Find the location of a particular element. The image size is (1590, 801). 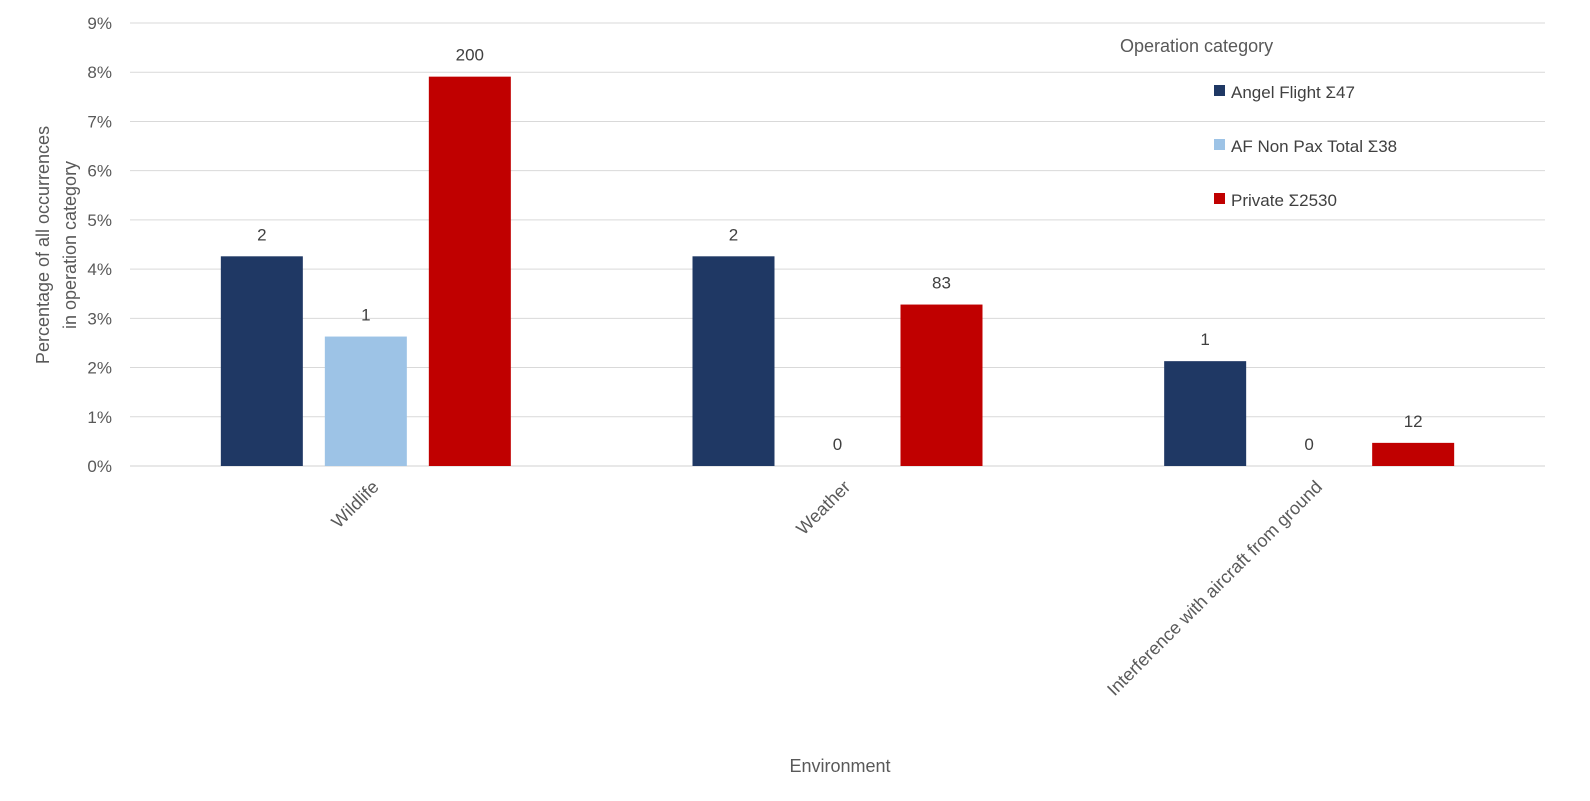

legend-label: Angel Flight Σ47 is located at coordinates (1293, 92).